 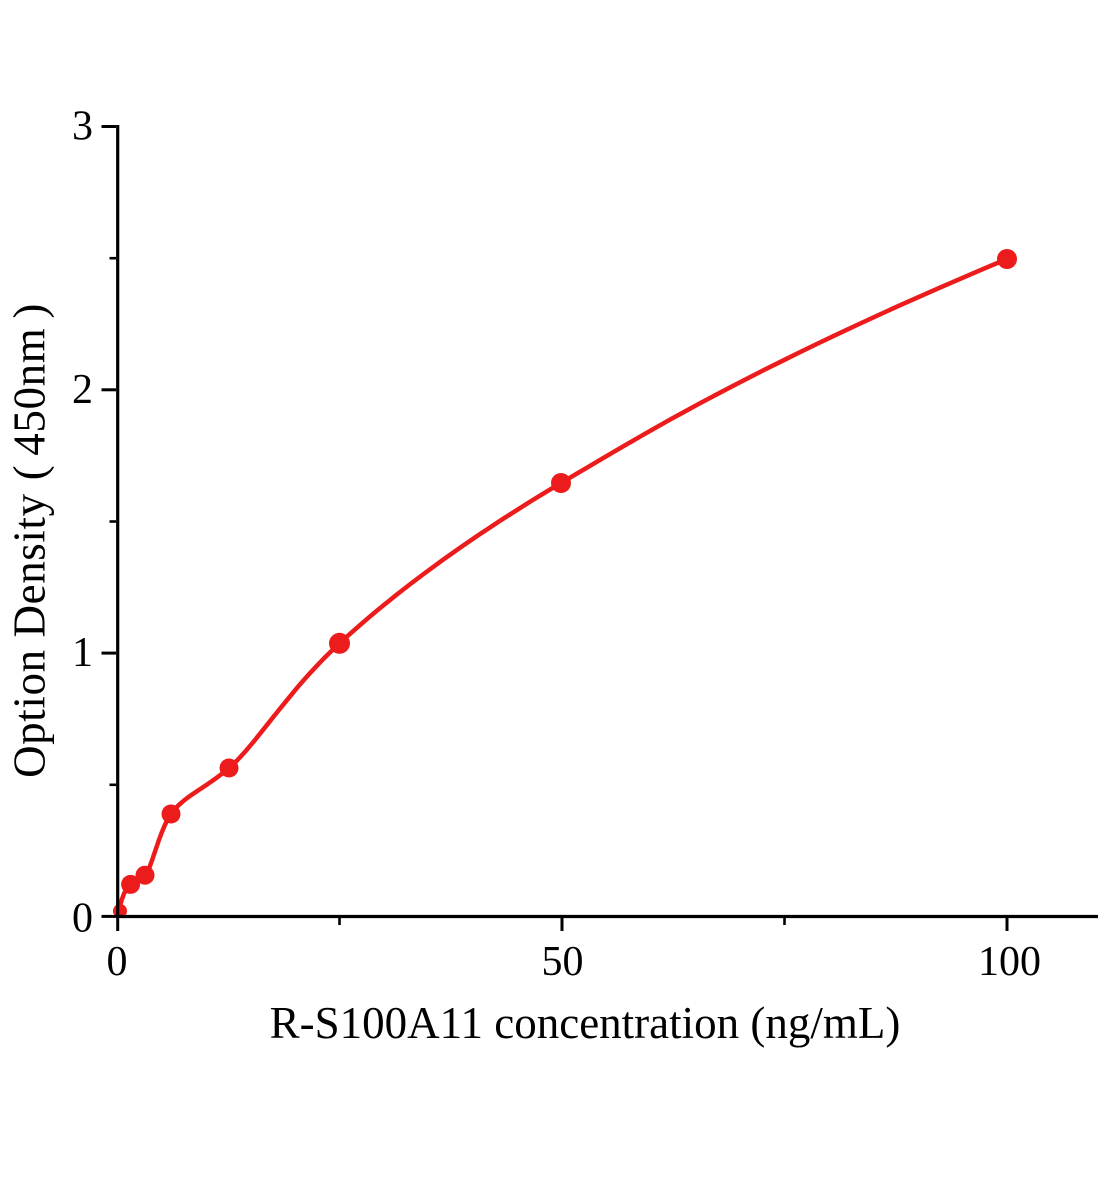 I want to click on svg-text:R-S100A11 concentration (ng/mL: R-S100A11 concentration (ng/mL), so click(x=585, y=1023).